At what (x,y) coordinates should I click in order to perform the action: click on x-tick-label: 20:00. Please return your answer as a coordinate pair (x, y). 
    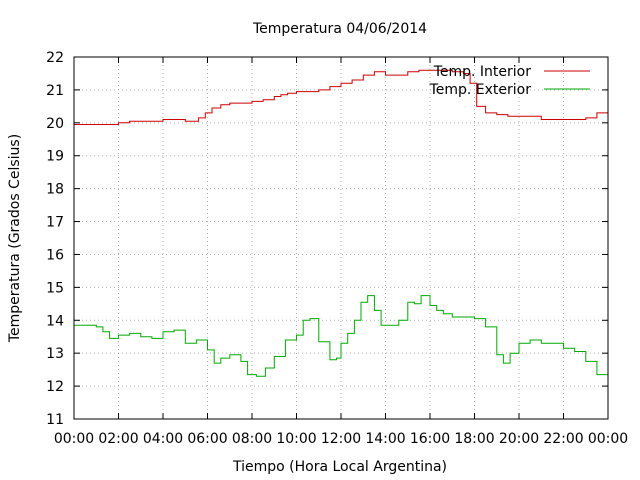
    Looking at the image, I should click on (519, 439).